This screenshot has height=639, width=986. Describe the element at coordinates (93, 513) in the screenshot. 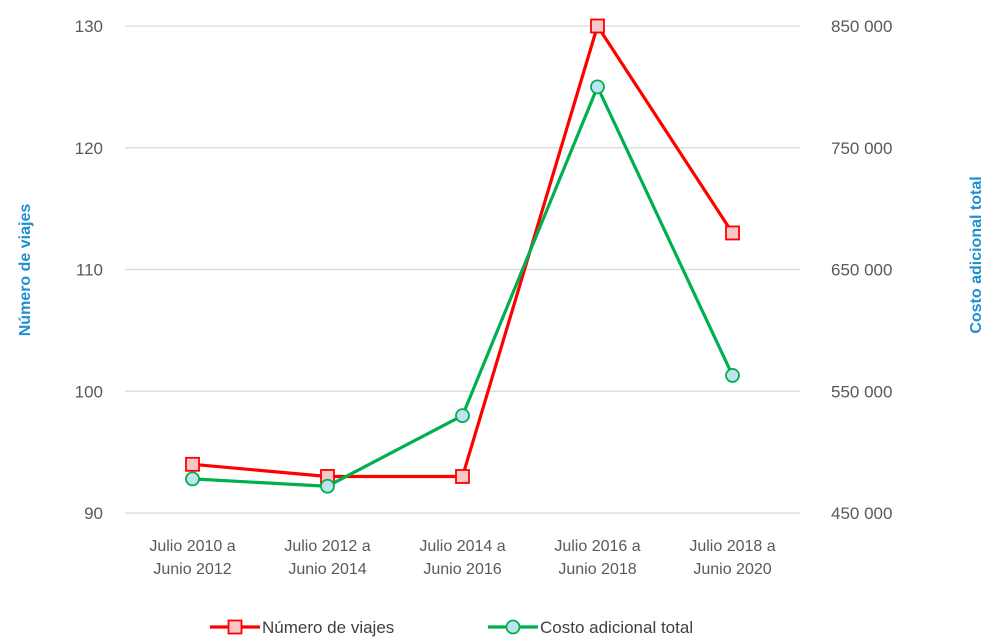

I see `y-left-tick-label: 90` at that location.